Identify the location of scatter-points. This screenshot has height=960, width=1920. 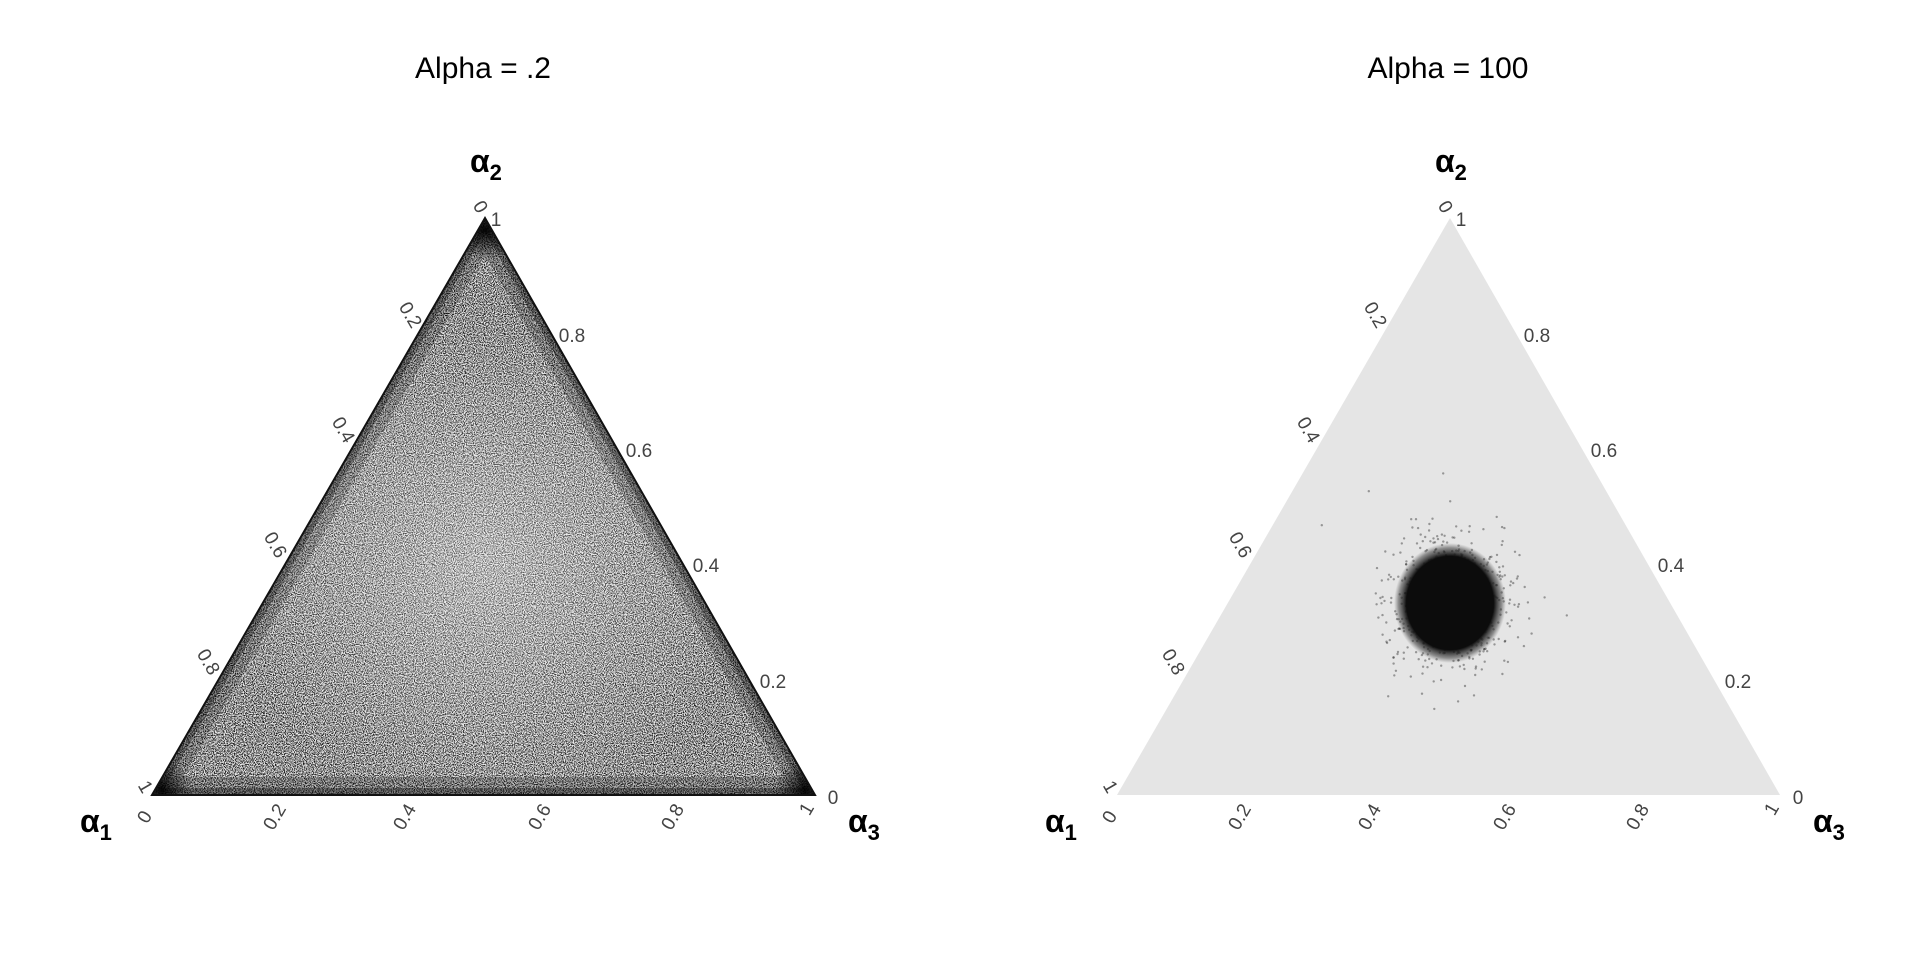
(1444, 591).